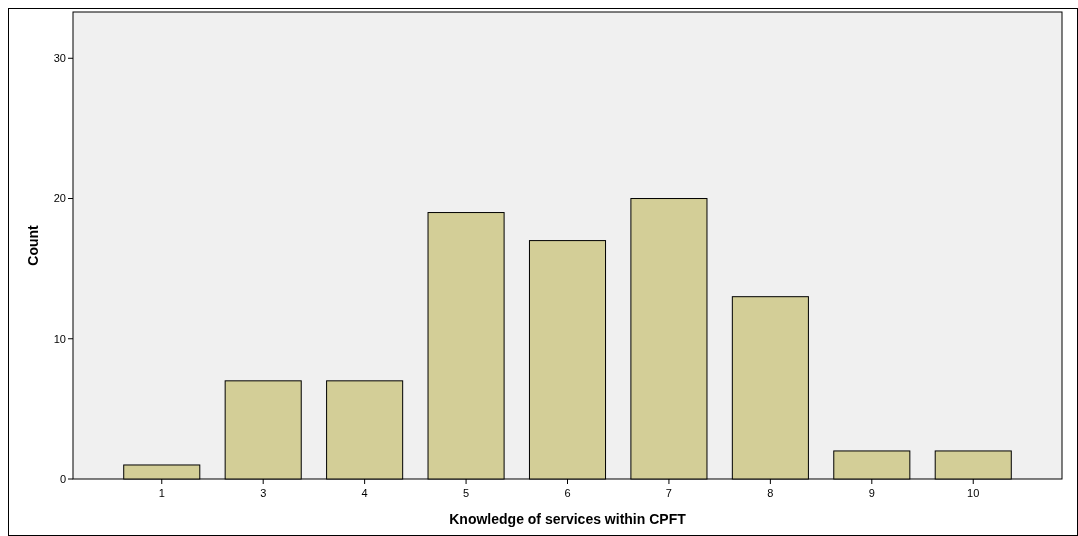 The image size is (1078, 536). What do you see at coordinates (568, 519) in the screenshot?
I see `x-axis-title: Knowledge of services within CPFT` at bounding box center [568, 519].